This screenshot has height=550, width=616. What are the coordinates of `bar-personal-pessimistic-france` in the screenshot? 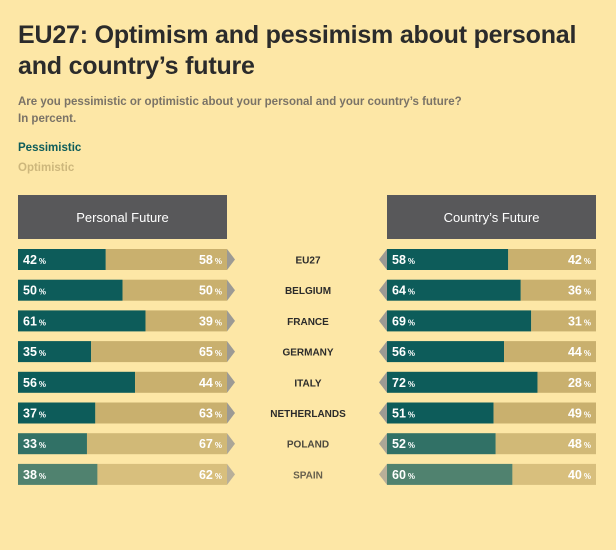 It's located at (82, 321).